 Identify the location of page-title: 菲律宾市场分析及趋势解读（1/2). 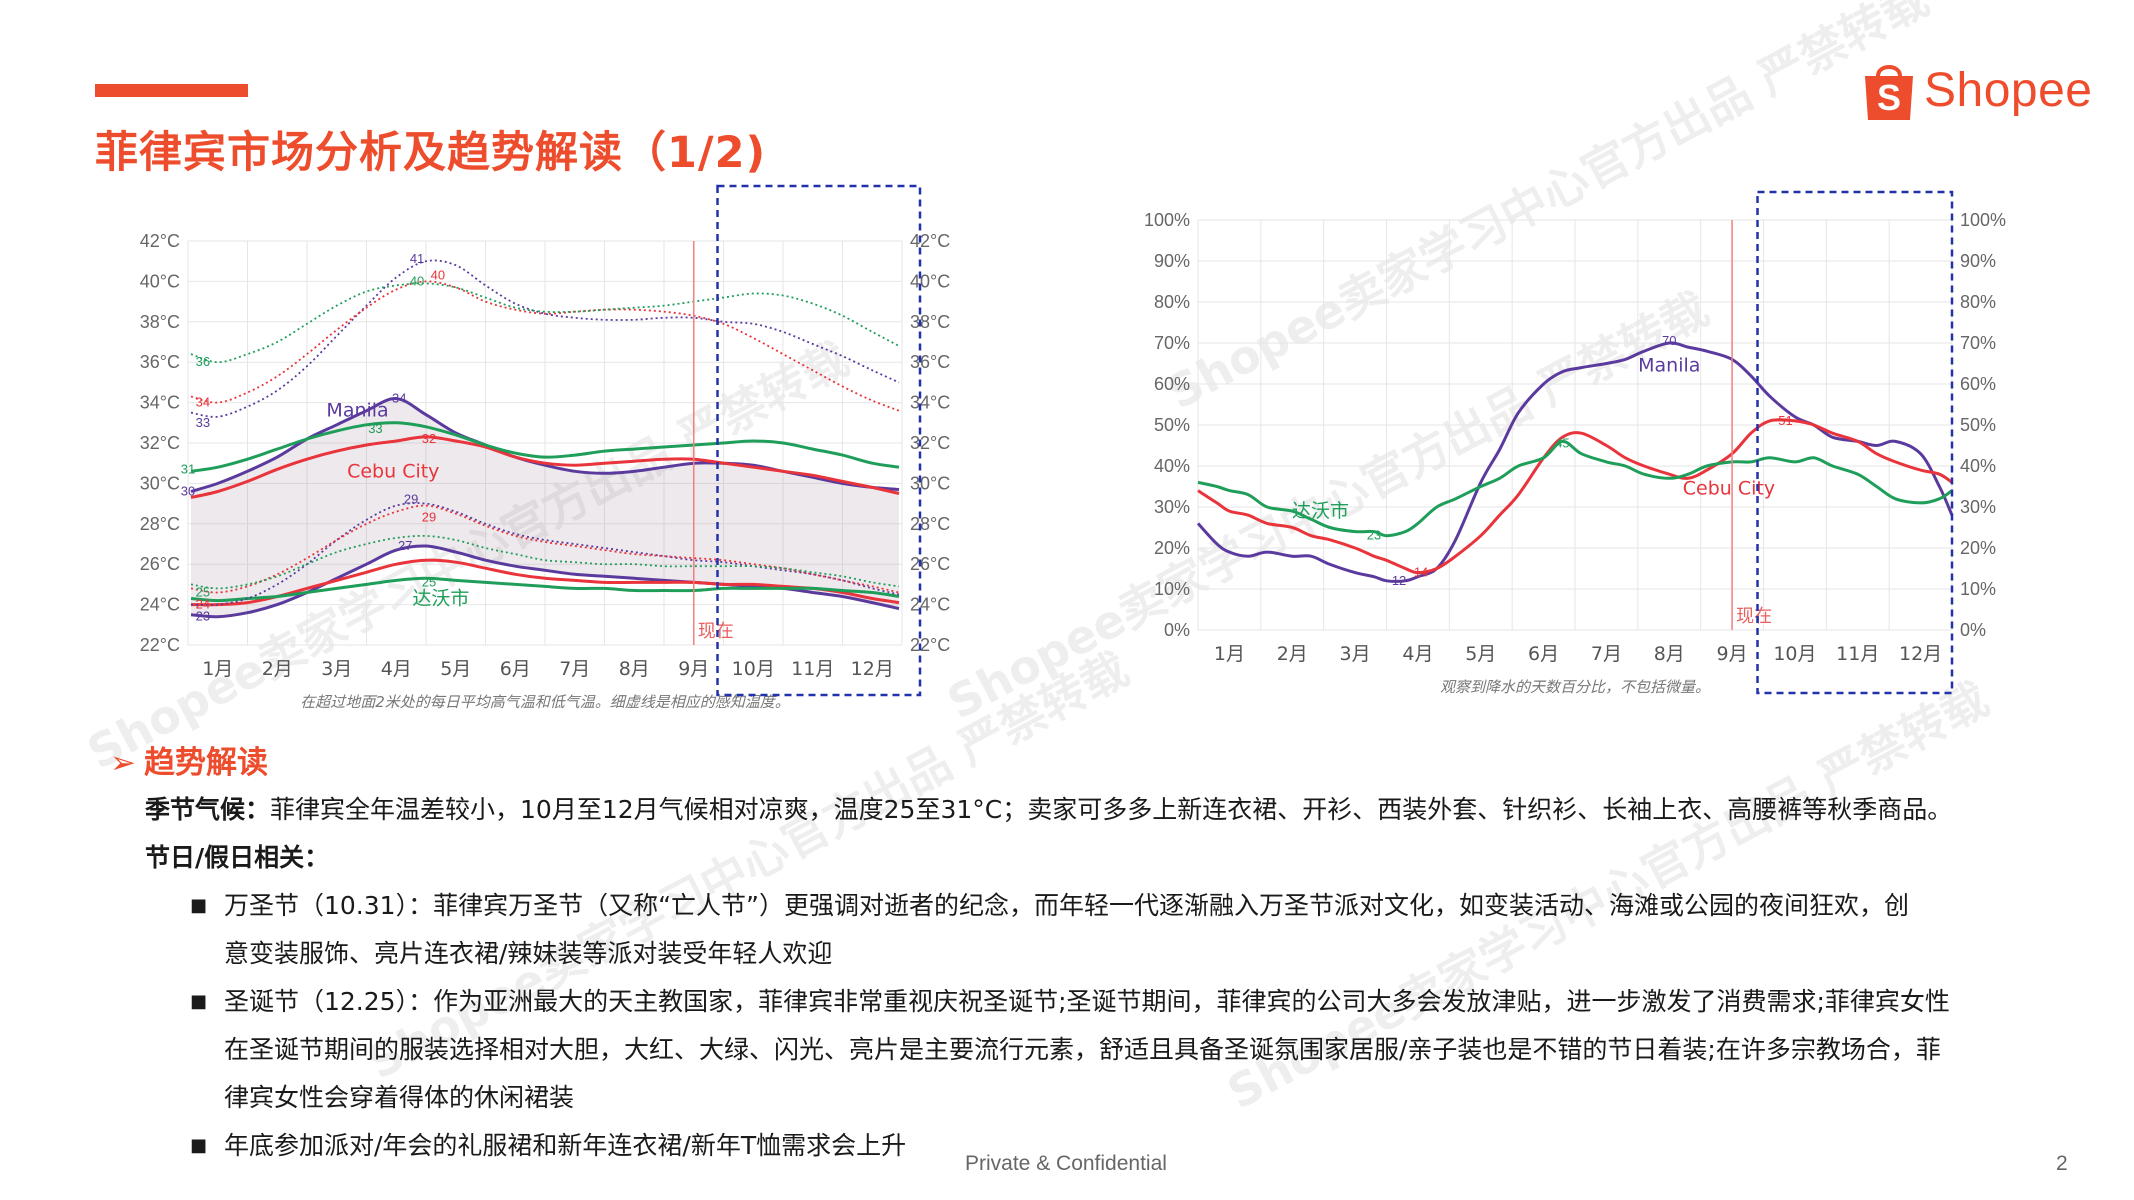
(431, 153).